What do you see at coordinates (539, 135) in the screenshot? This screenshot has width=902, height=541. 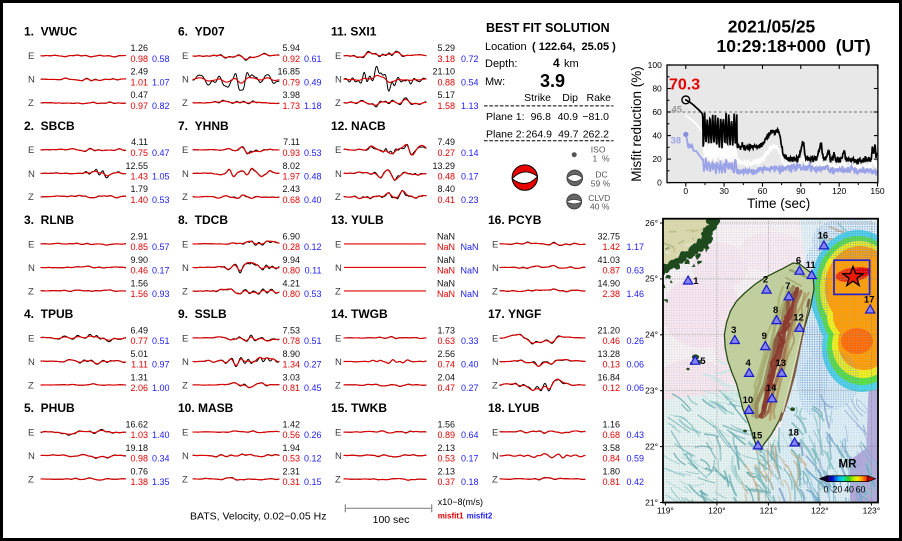 I see `svg-text: 264.9` at bounding box center [539, 135].